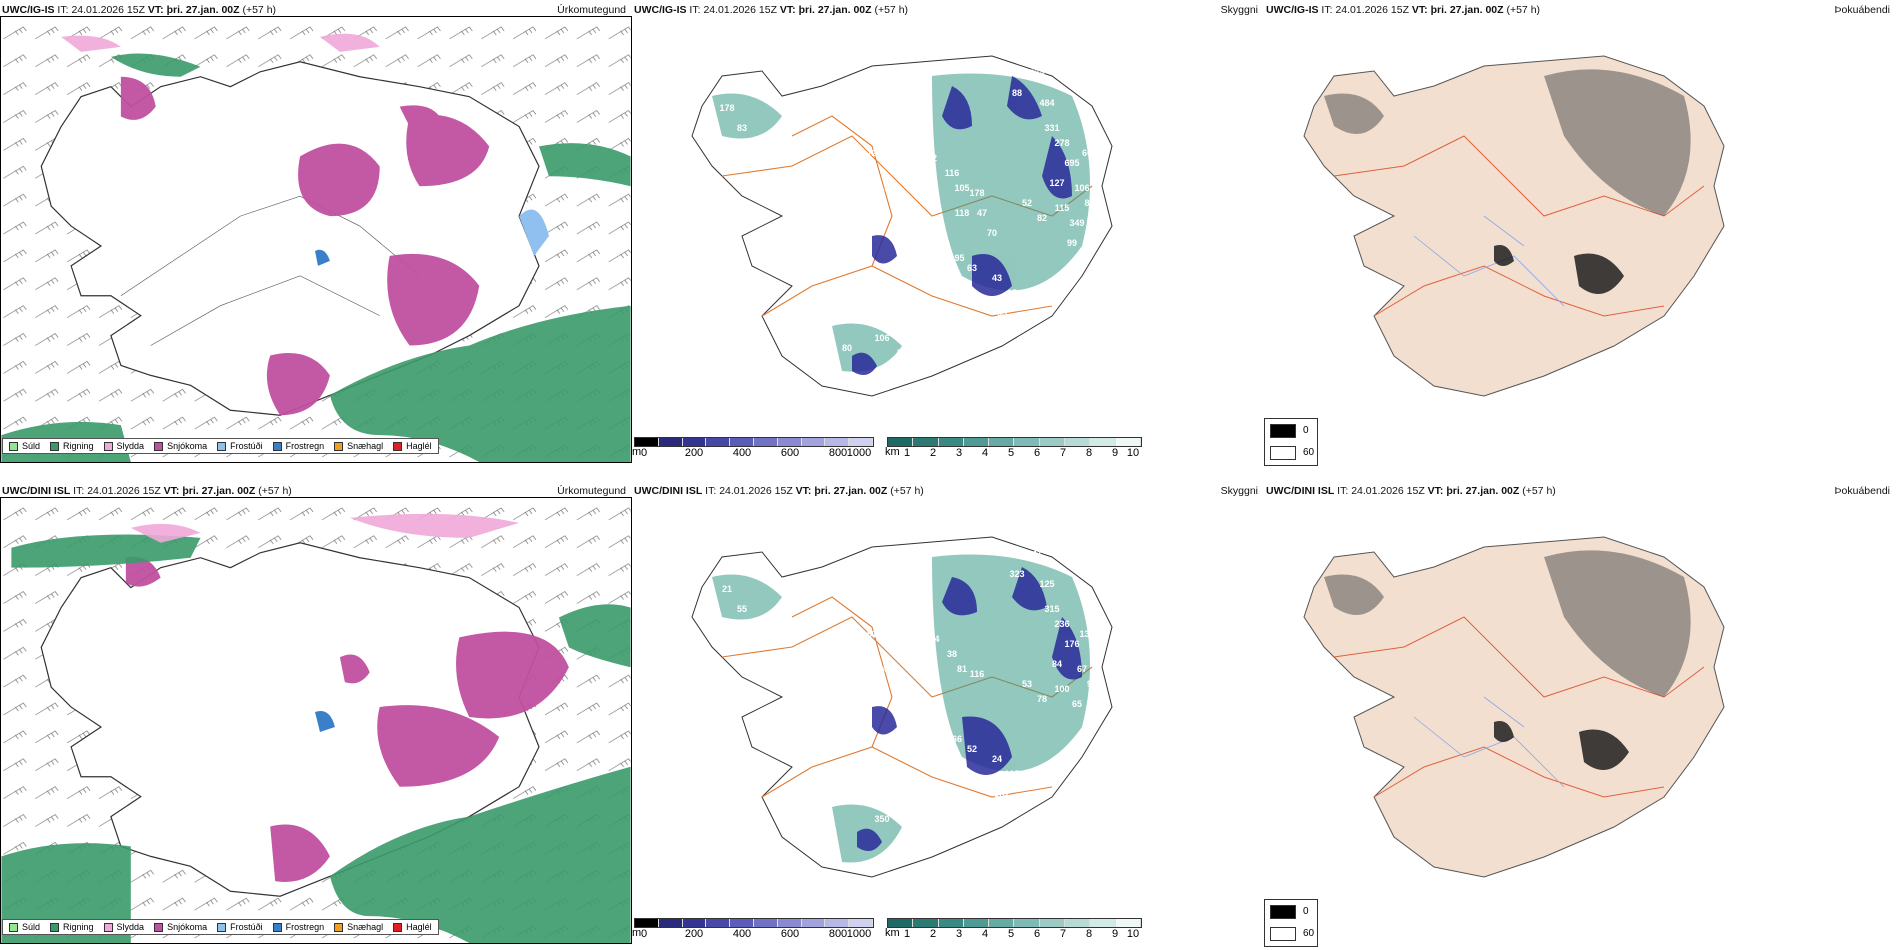 Image resolution: width=1900 pixels, height=950 pixels. What do you see at coordinates (961, 188) in the screenshot?
I see `cloud-base-label: 105` at bounding box center [961, 188].